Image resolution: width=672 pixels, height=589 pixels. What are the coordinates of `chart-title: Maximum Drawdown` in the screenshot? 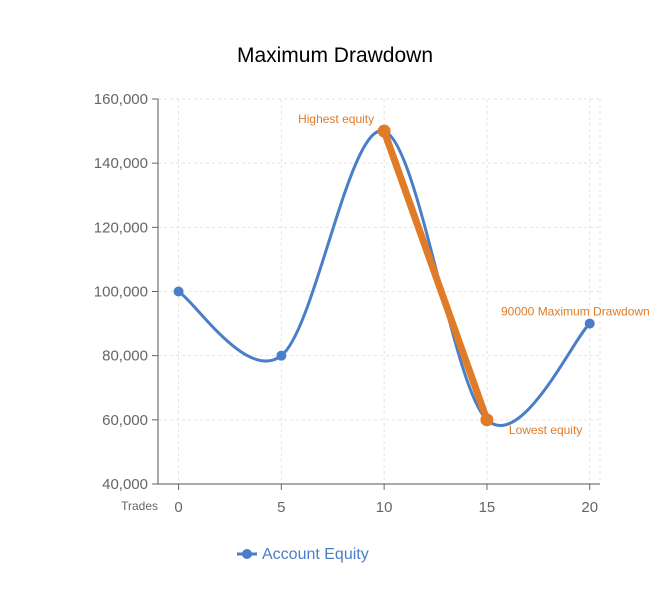 It's located at (335, 55).